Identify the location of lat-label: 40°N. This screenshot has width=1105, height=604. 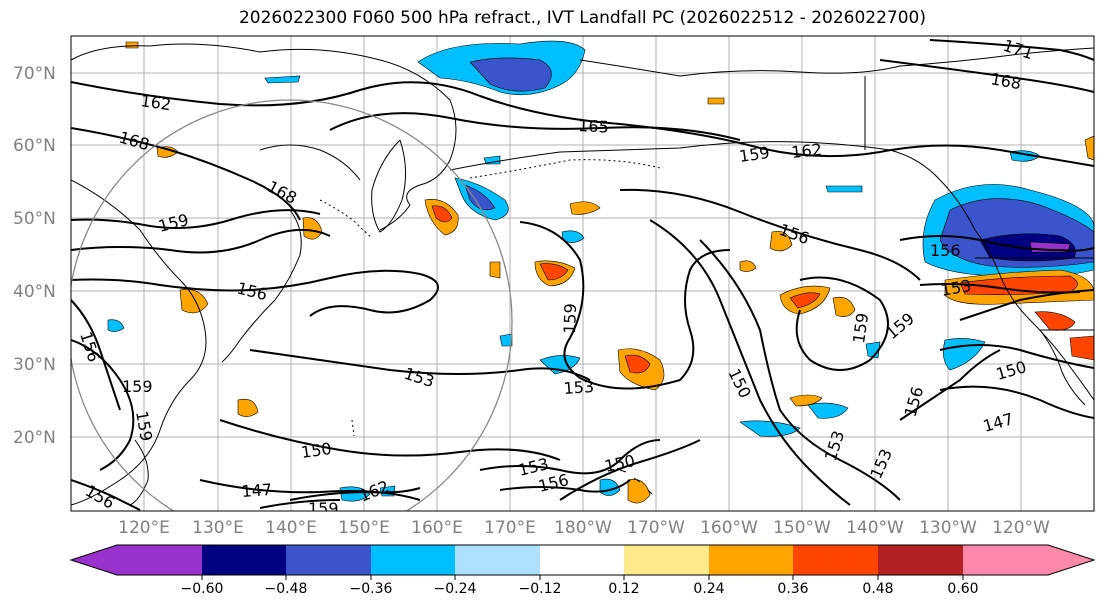
(34, 292).